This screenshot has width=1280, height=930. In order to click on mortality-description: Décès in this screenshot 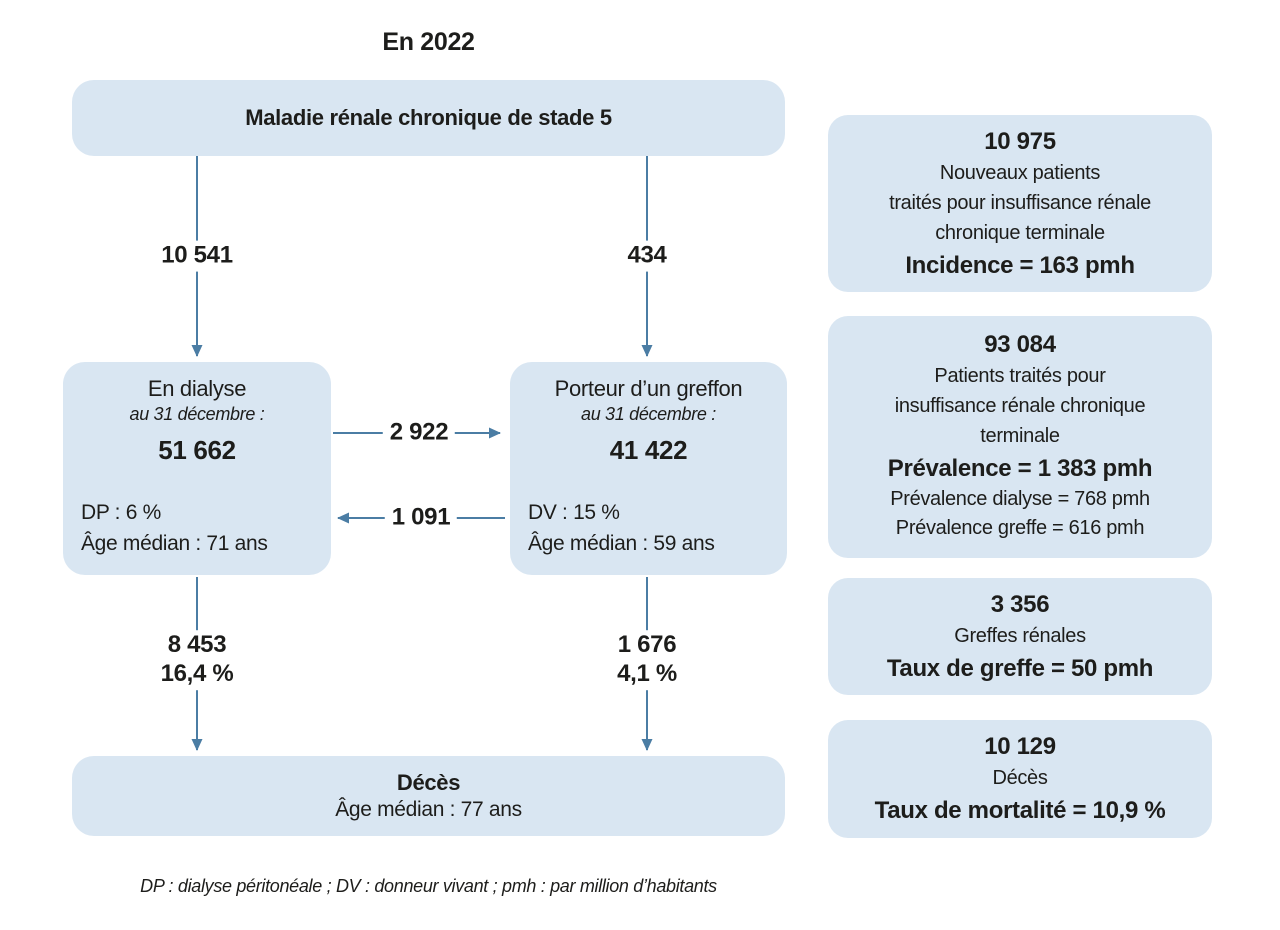, I will do `click(1020, 778)`.